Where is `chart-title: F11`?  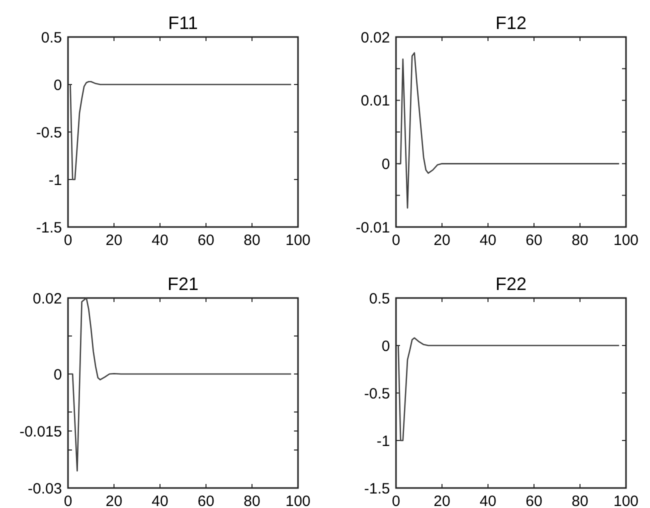 chart-title: F11 is located at coordinates (183, 23).